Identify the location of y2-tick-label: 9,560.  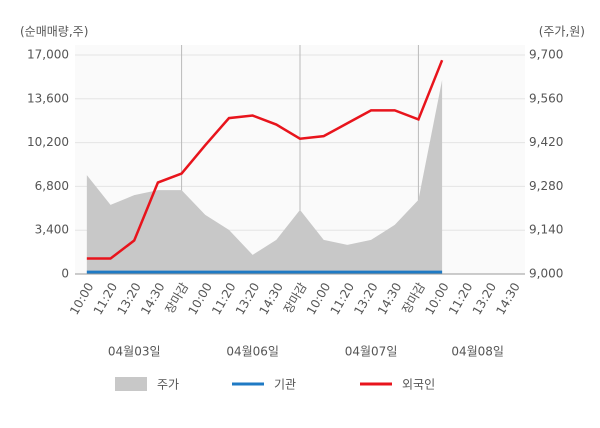
(546, 98).